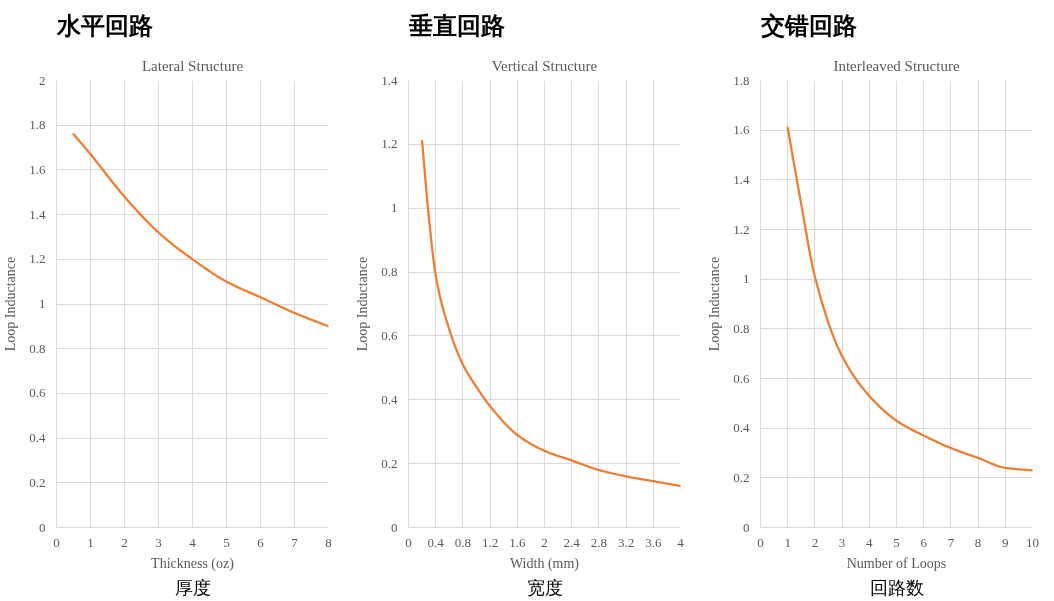  I want to click on chart-subtitle: Vertical Structure, so click(544, 65).